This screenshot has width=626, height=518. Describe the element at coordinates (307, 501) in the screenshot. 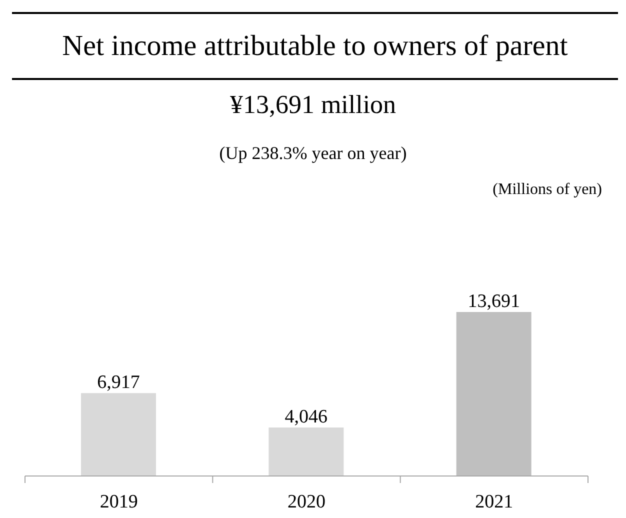

I see `x-tick-label: 2020` at that location.